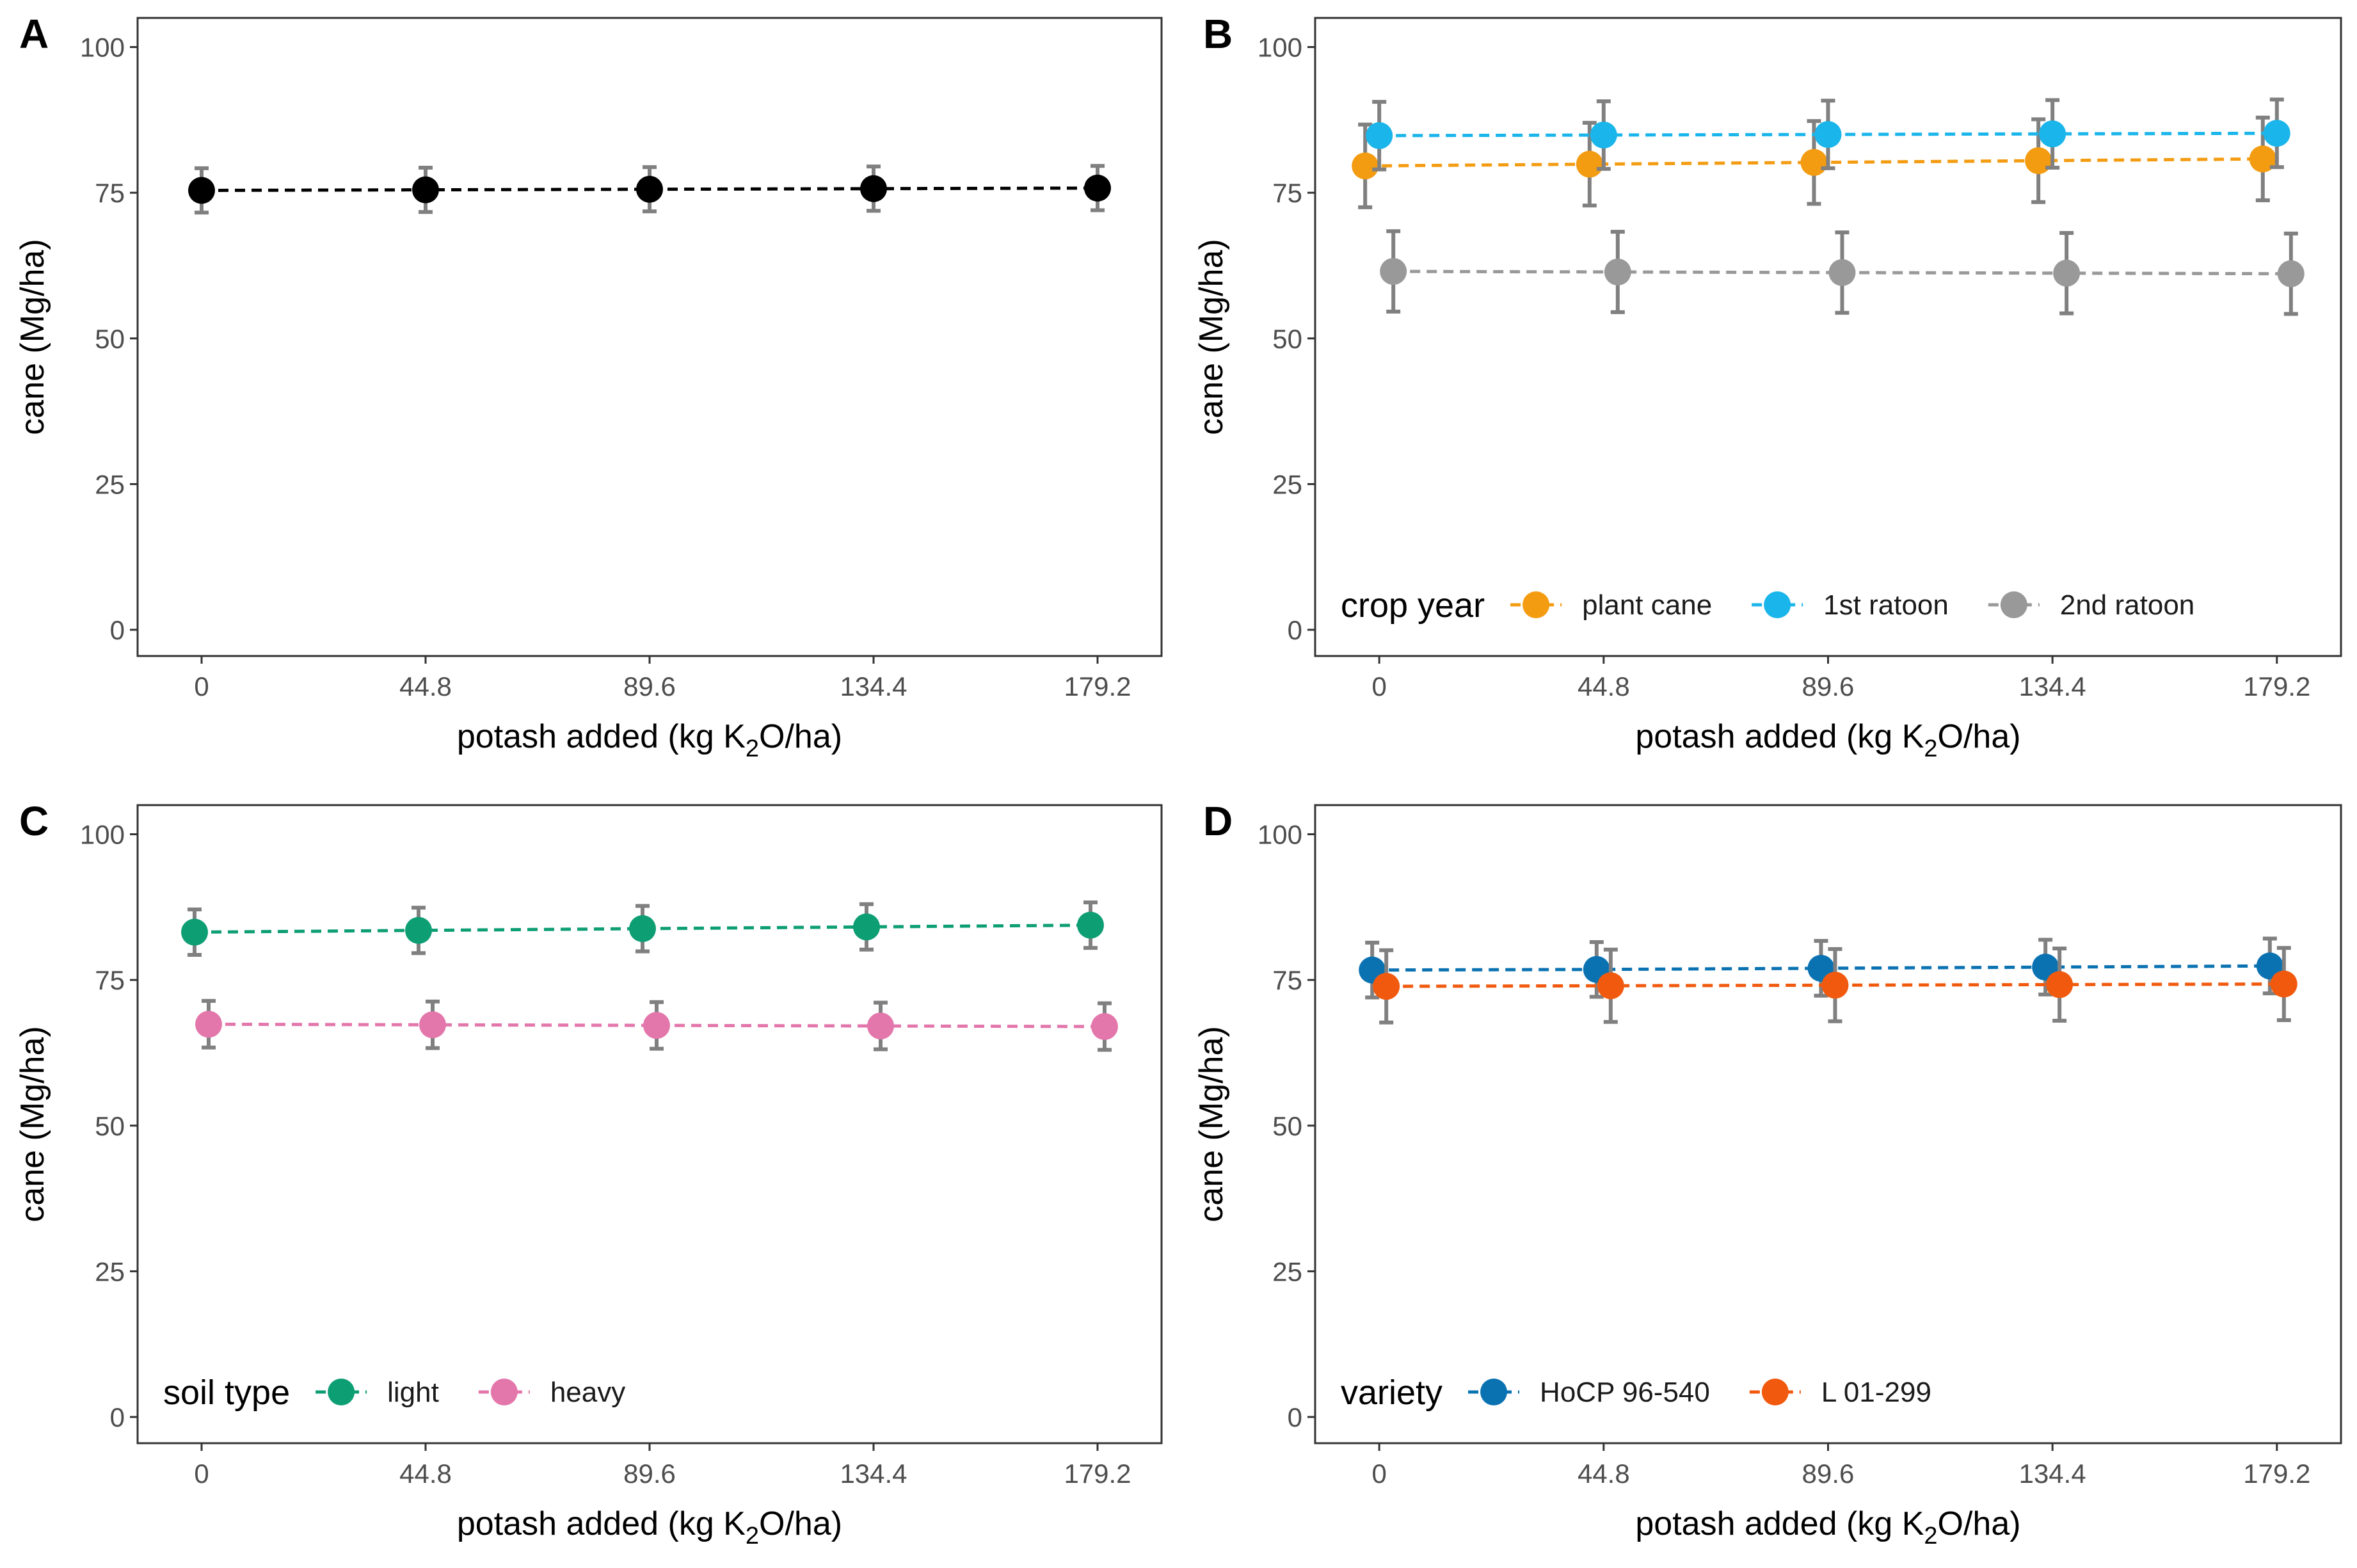  What do you see at coordinates (1625, 1392) in the screenshot?
I see `legend-label: HoCP 96-540` at bounding box center [1625, 1392].